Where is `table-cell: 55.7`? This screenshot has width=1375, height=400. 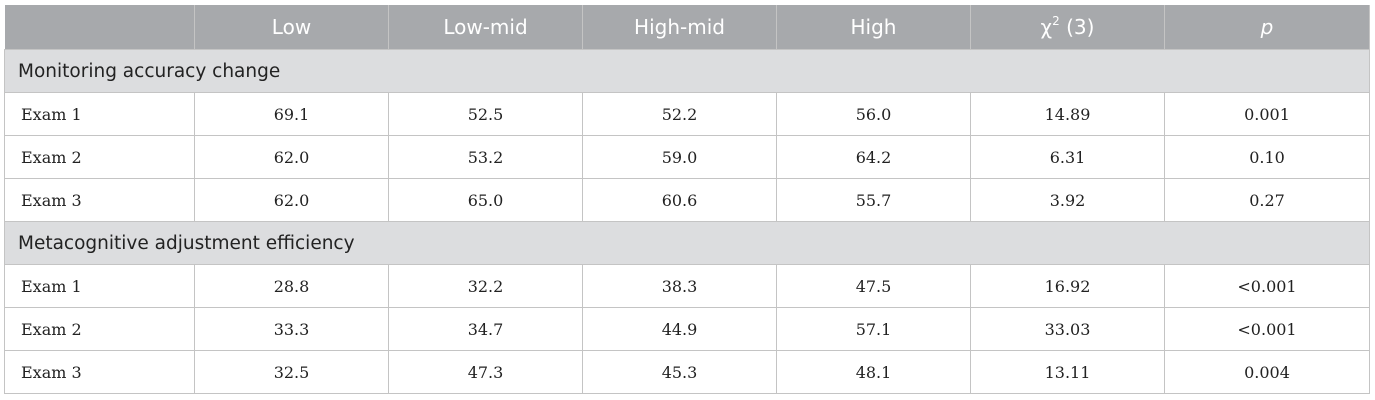
table-cell: 55.7 is located at coordinates (873, 200).